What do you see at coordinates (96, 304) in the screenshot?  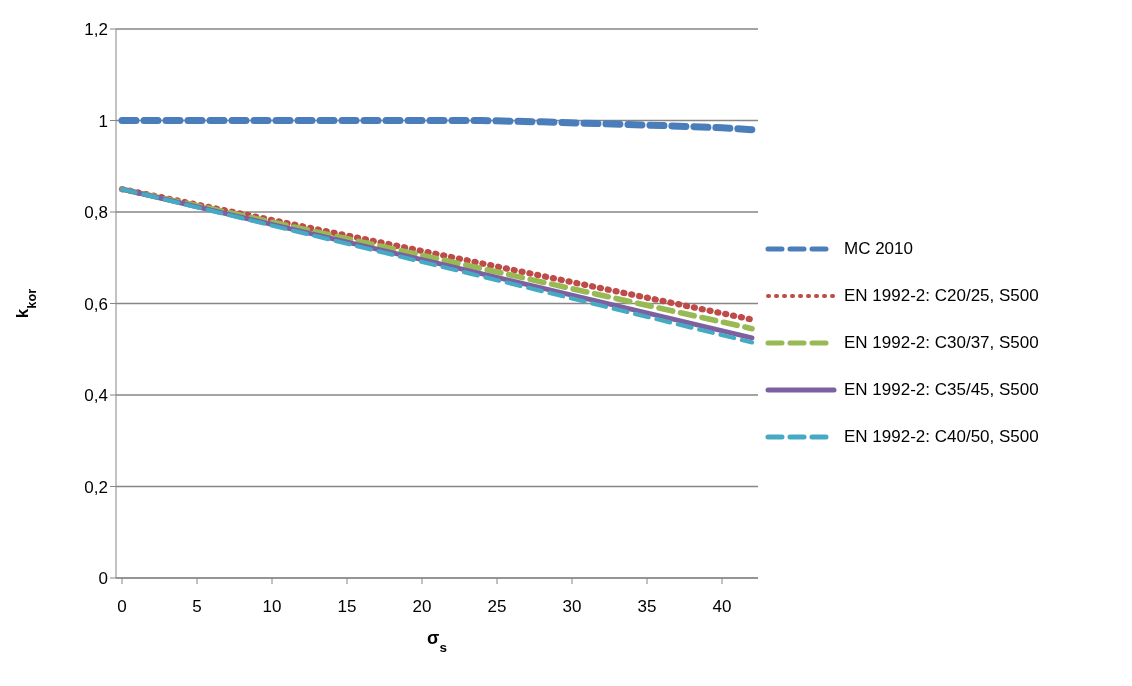 I see `y-tick-label: 0,6` at bounding box center [96, 304].